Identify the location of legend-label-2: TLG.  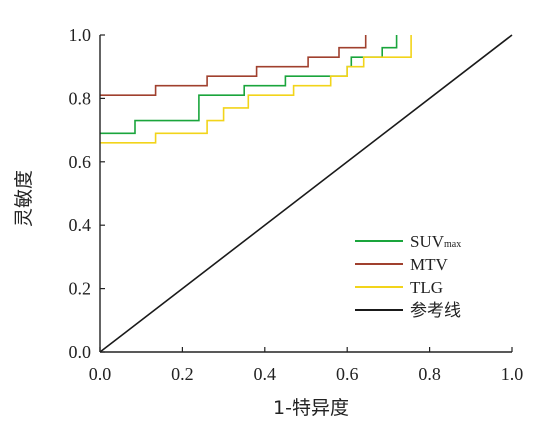
(426, 287).